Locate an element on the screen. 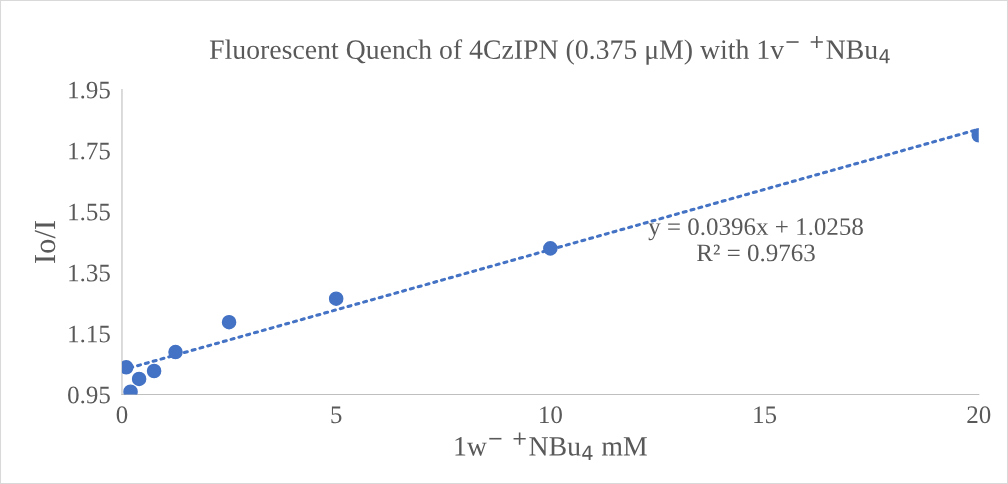 Image resolution: width=1008 pixels, height=484 pixels. x-tick-label: 0 is located at coordinates (122, 415).